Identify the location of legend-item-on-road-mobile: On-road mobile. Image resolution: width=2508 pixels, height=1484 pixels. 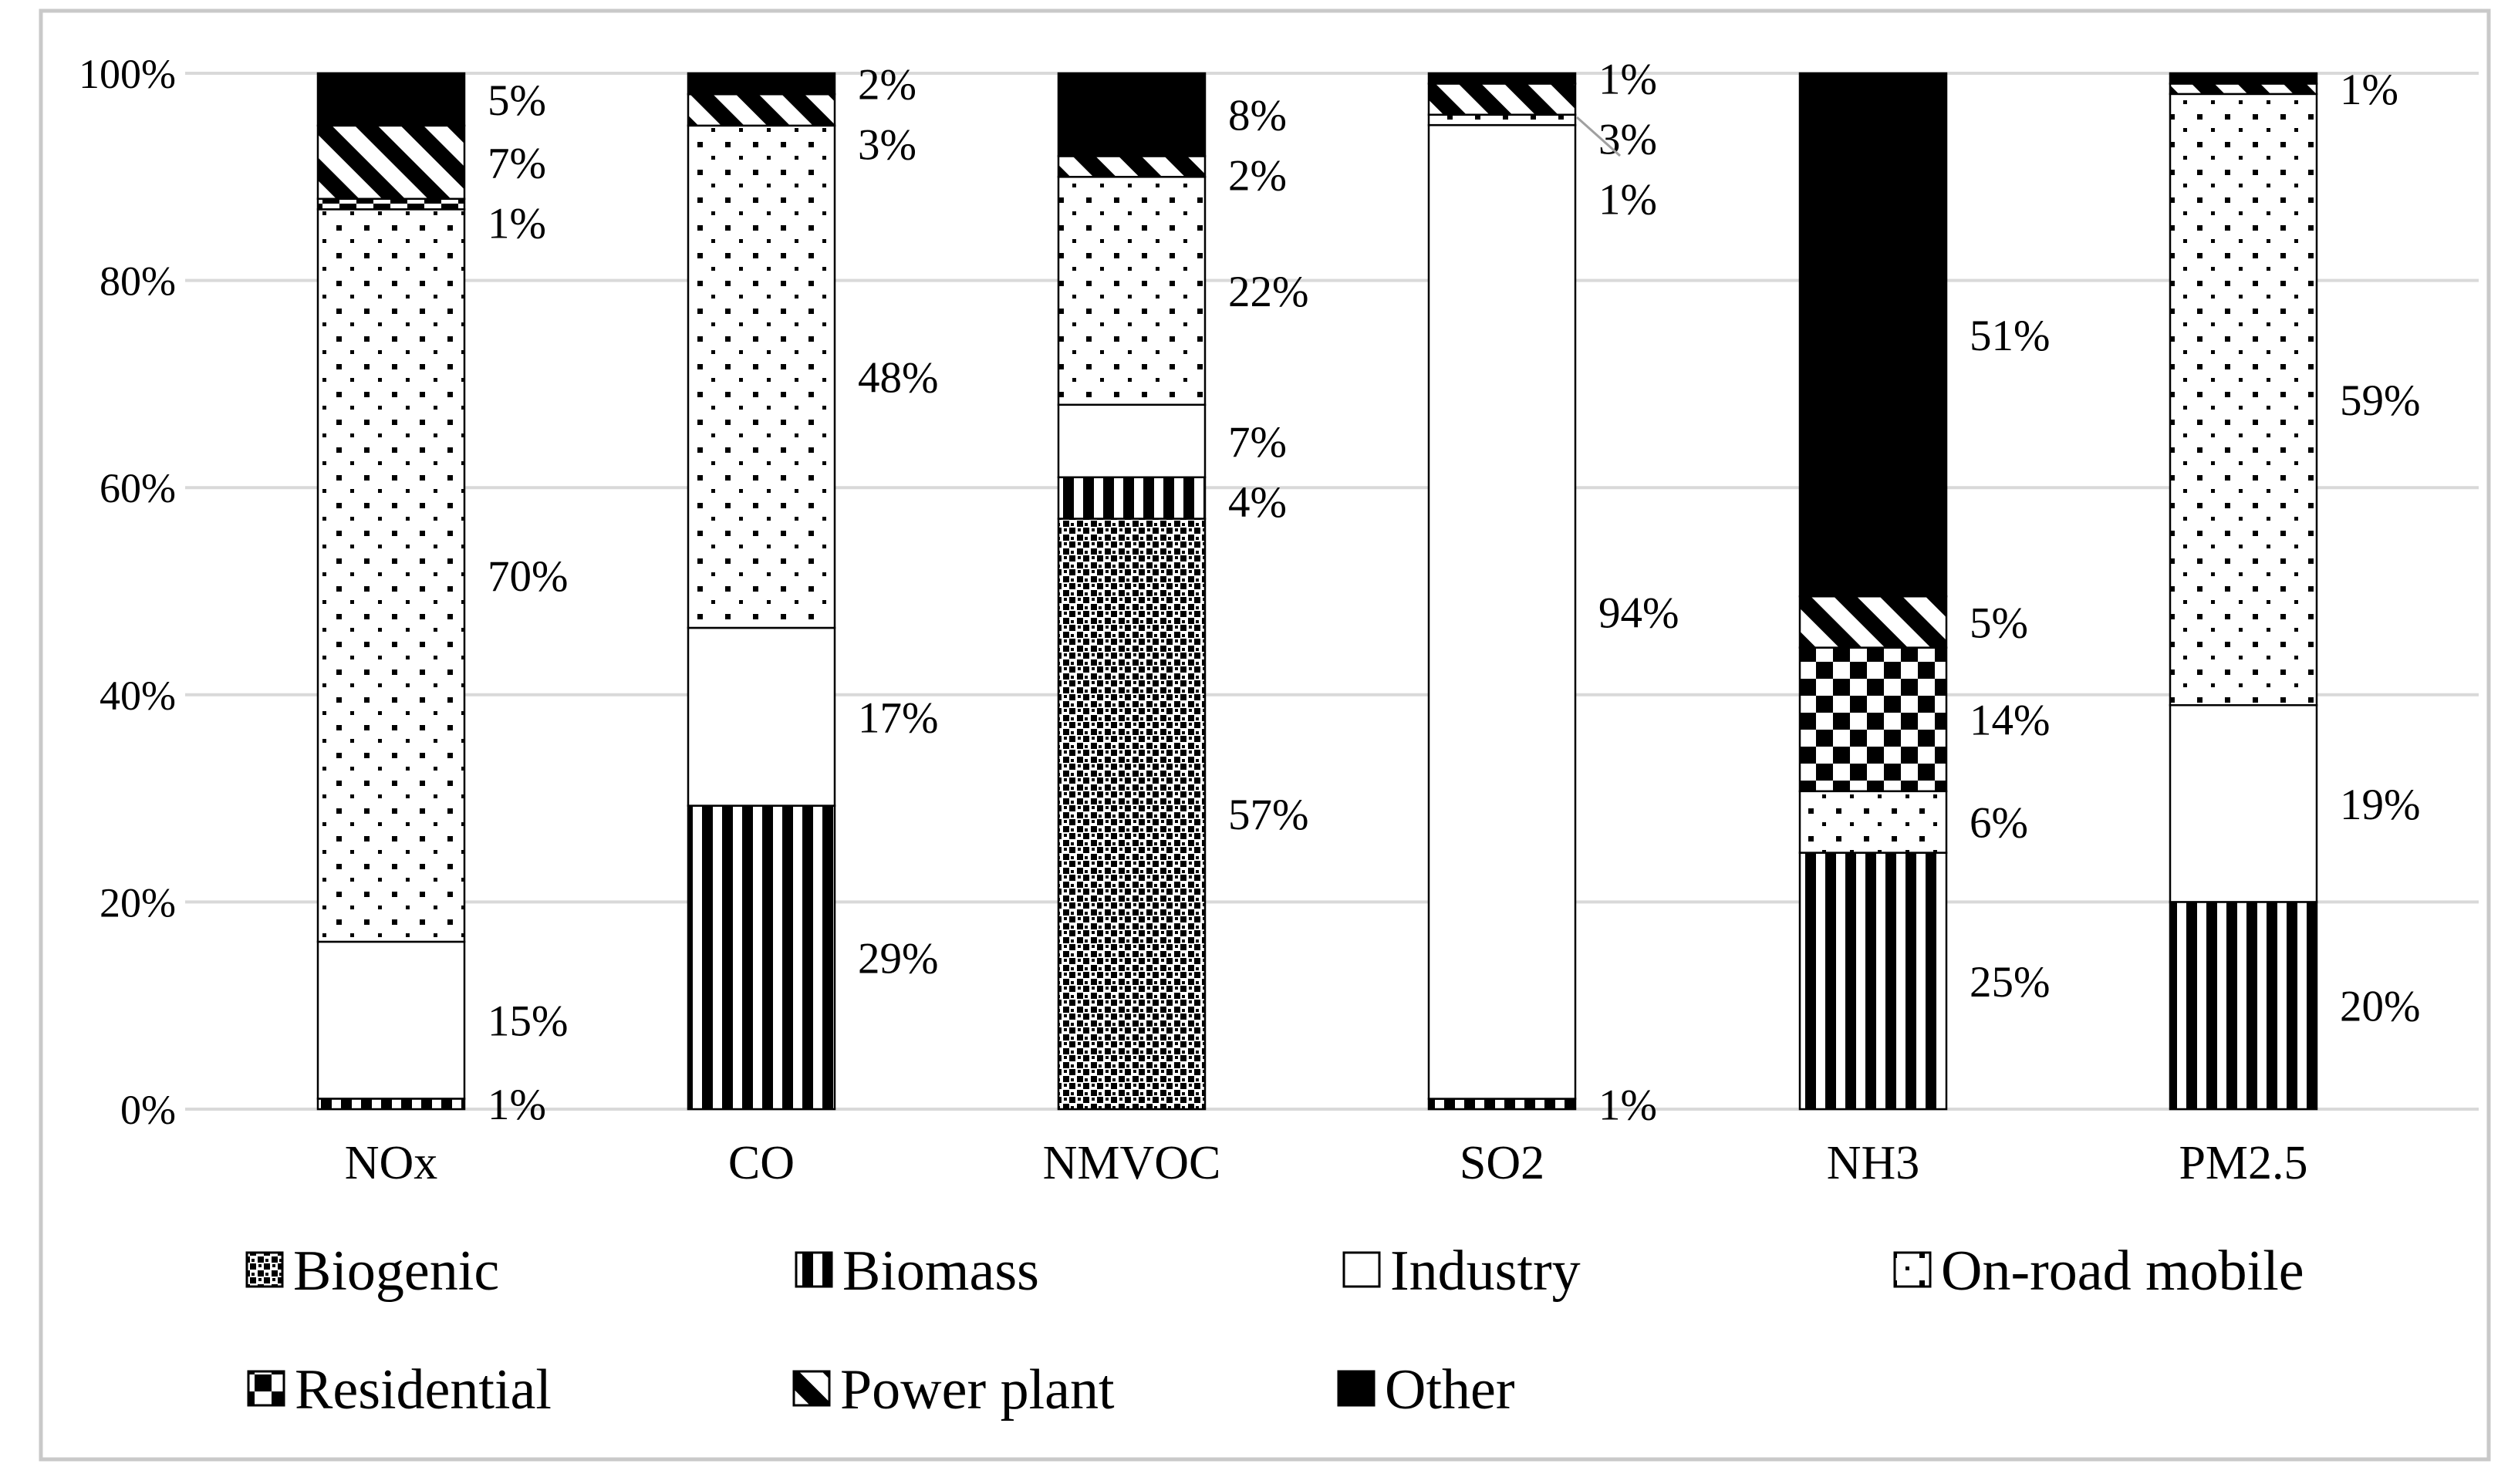
(2098, 1271).